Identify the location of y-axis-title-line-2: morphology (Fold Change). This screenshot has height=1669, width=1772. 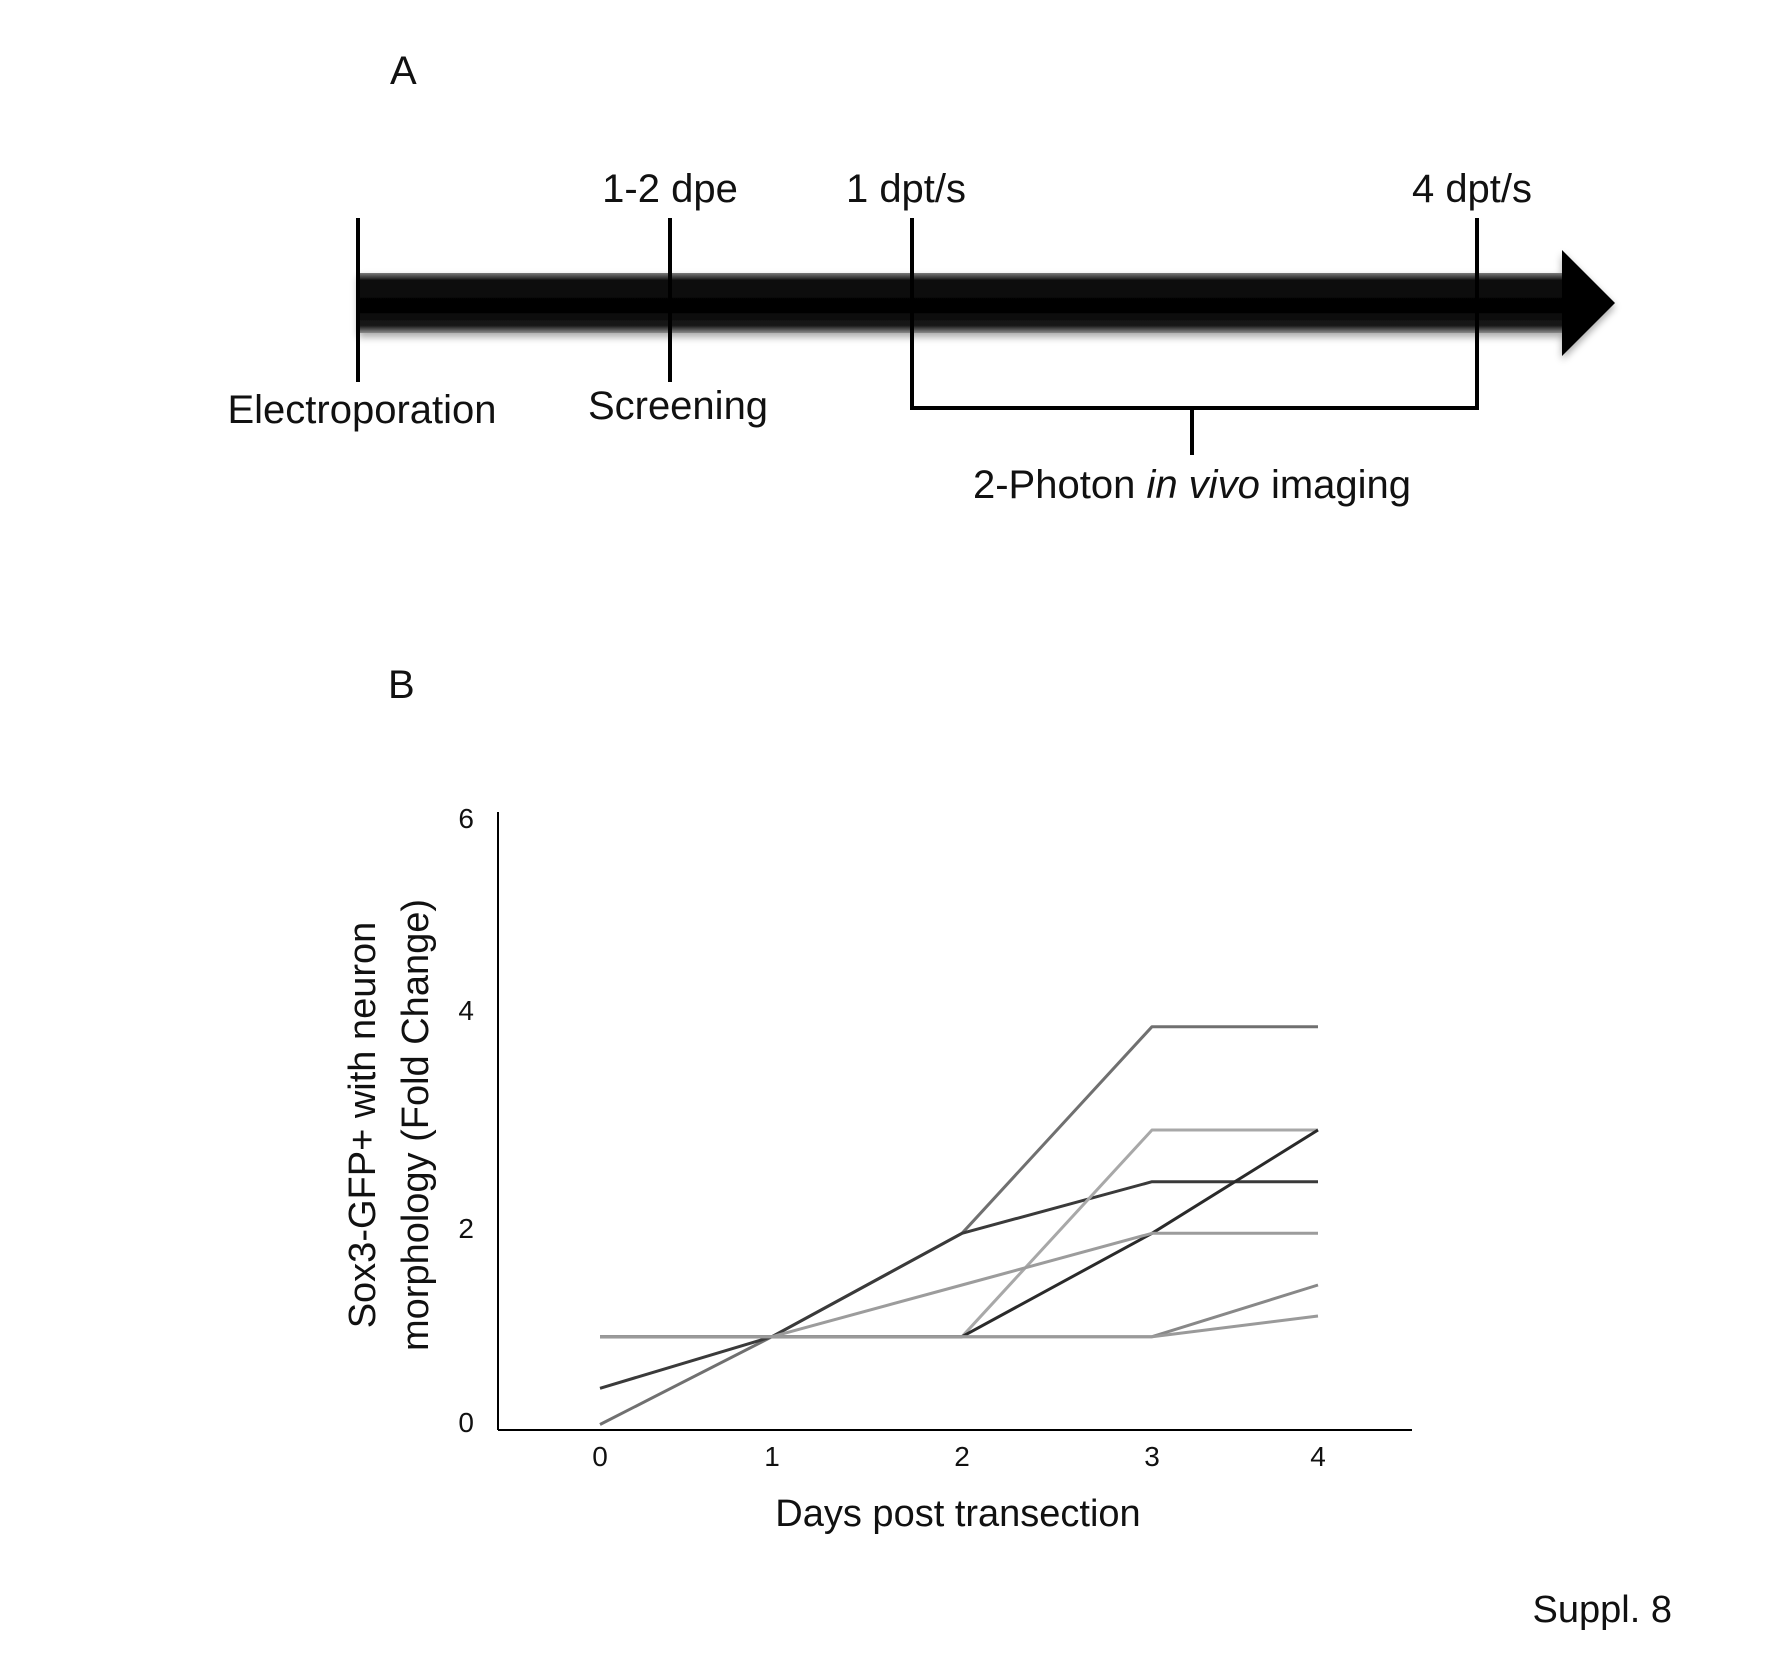
(416, 1125).